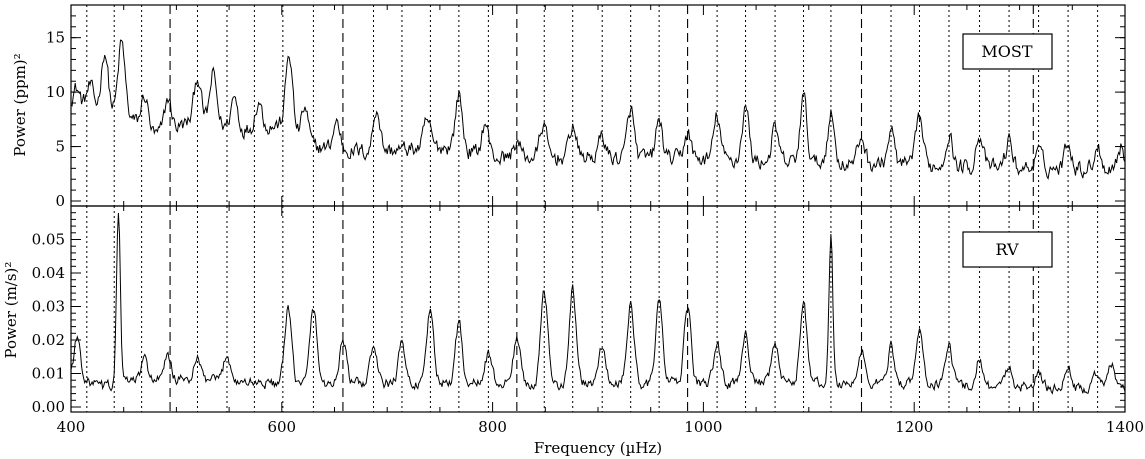  Describe the element at coordinates (598, 448) in the screenshot. I see `x-axis-label: Frequency (µHz)` at that location.